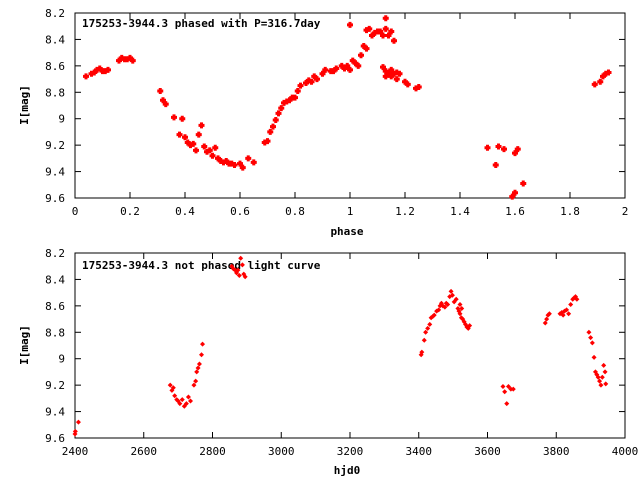  I want to click on y-tick-label: 8.8, so click(55, 332).